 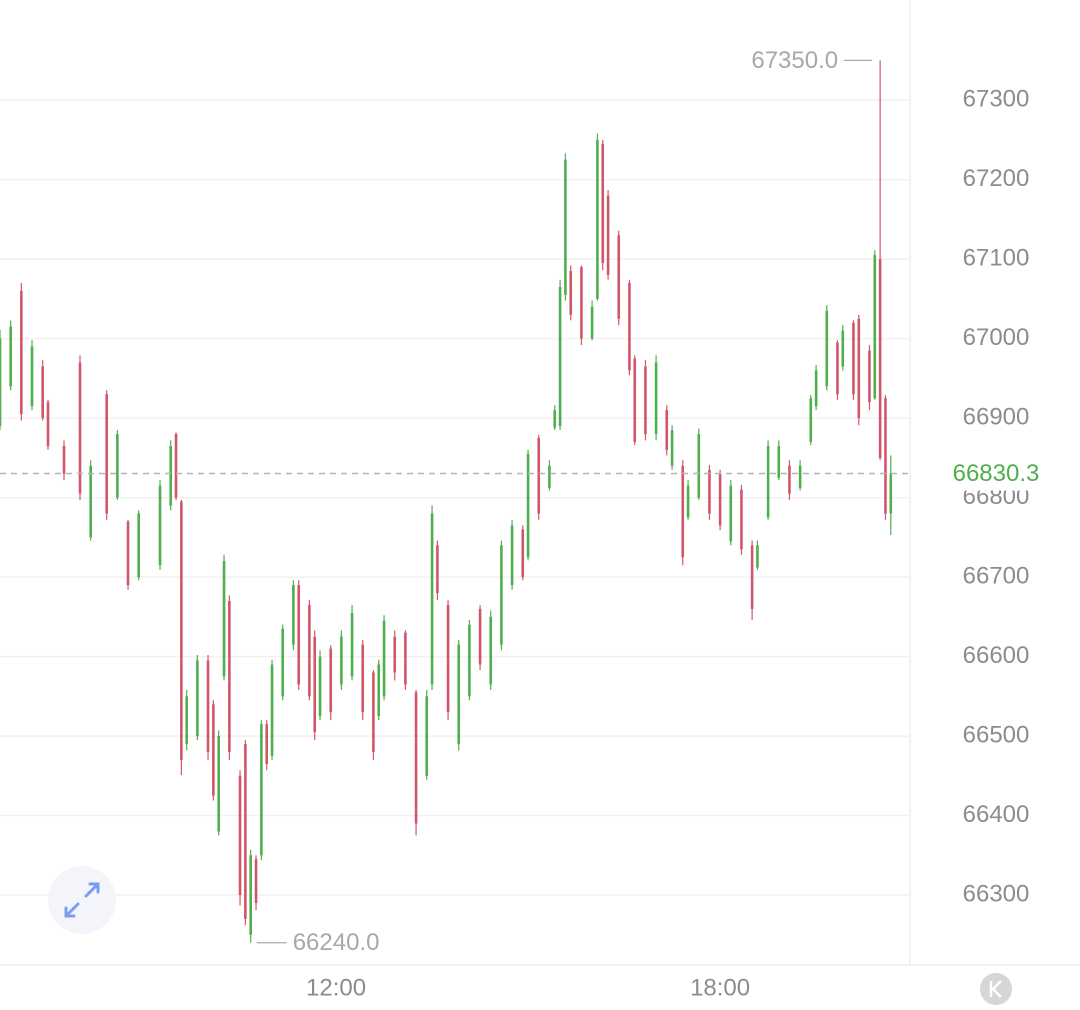 What do you see at coordinates (996, 99) in the screenshot?
I see `y-tick-label: 67300` at bounding box center [996, 99].